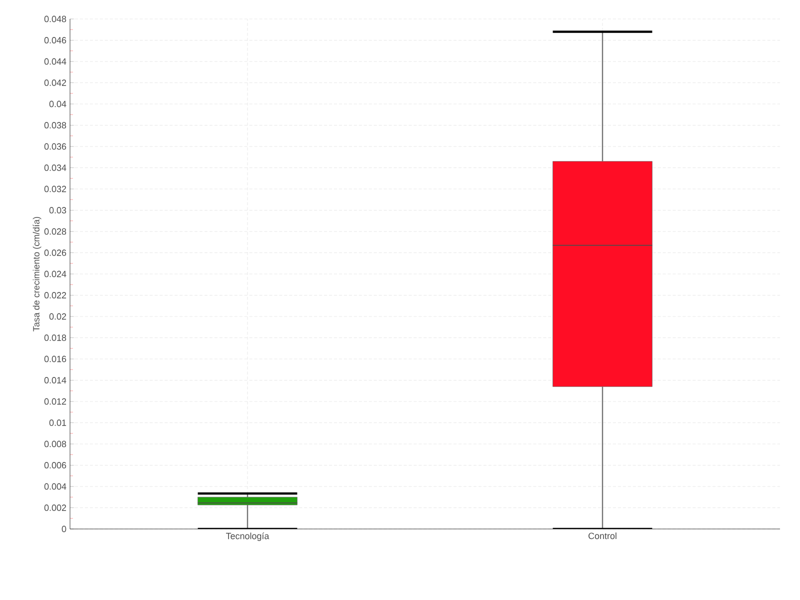 Image resolution: width=800 pixels, height=600 pixels. I want to click on y-tick-label: 0.018, so click(55, 337).